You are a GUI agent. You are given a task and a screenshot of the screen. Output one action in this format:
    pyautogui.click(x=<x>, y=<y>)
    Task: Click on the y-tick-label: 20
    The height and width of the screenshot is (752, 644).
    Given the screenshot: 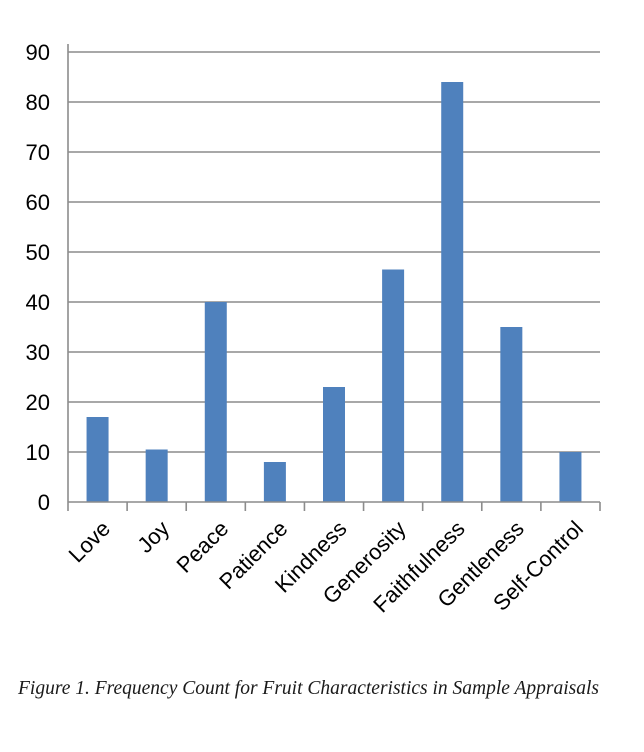 What is the action you would take?
    pyautogui.click(x=38, y=402)
    